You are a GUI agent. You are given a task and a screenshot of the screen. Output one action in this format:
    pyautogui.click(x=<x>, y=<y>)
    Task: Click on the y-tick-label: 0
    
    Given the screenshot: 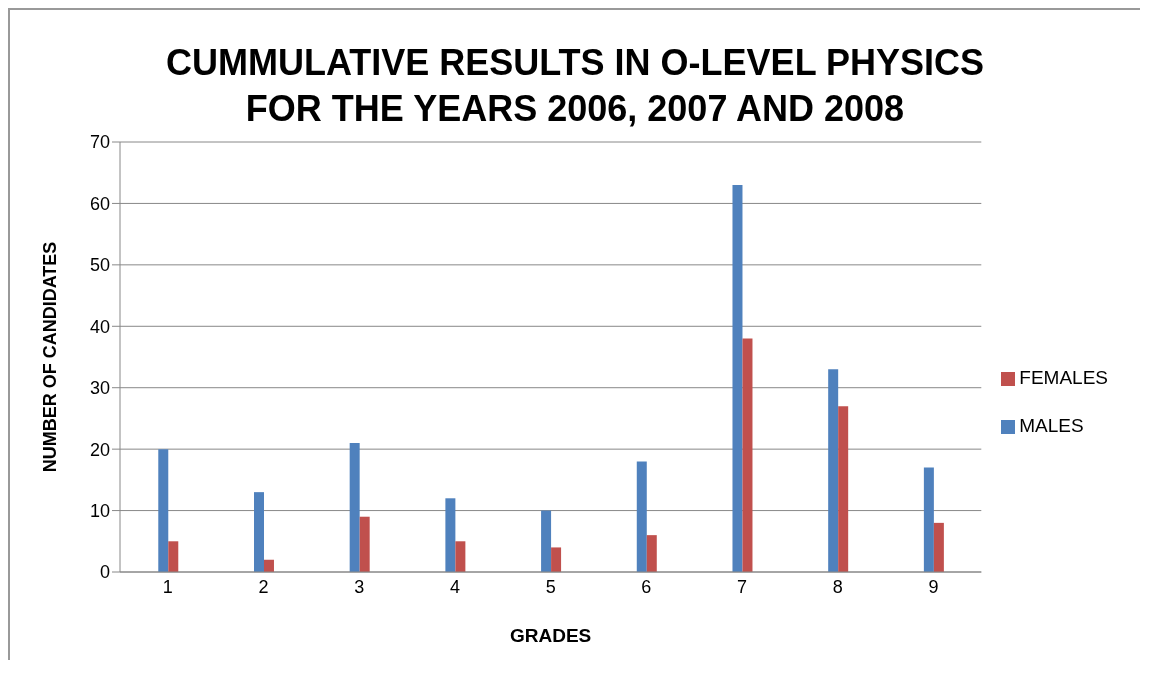 What is the action you would take?
    pyautogui.click(x=104, y=572)
    